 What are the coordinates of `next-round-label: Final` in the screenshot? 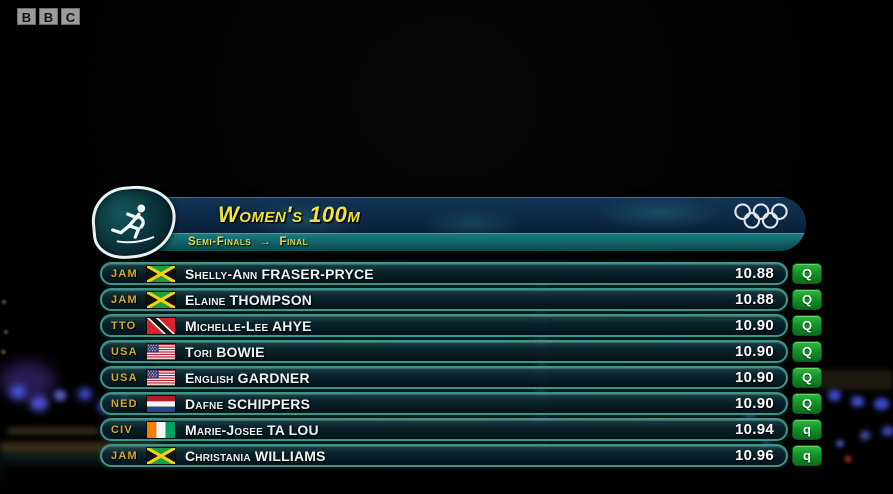 It's located at (294, 242).